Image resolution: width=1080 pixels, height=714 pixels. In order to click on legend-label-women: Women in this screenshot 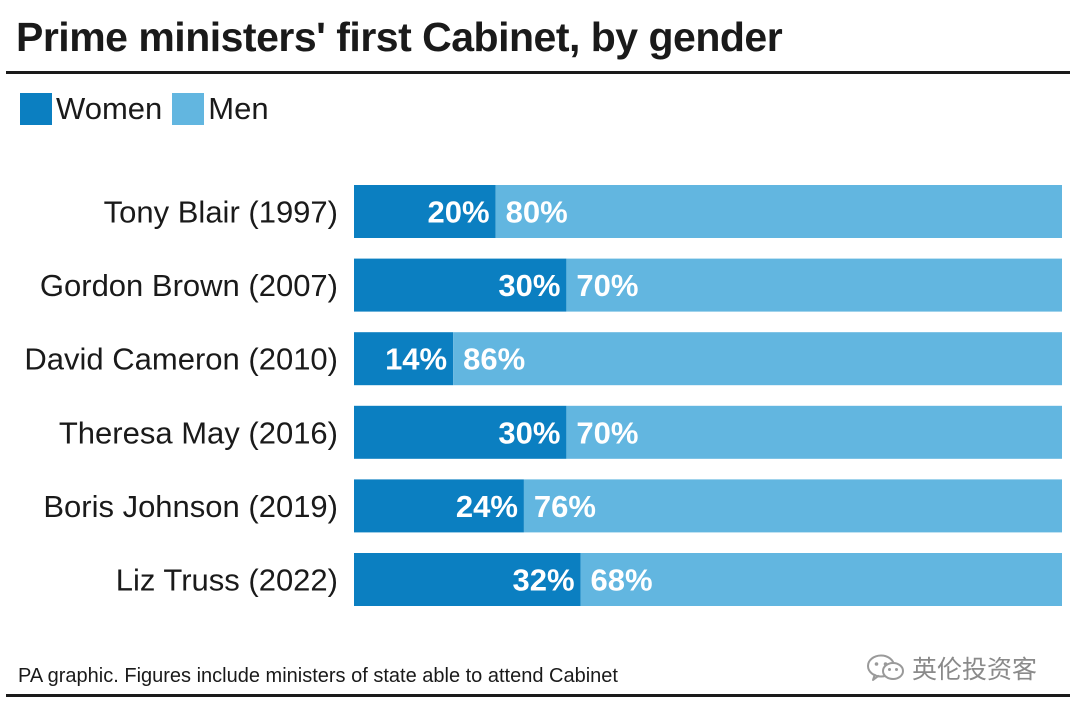, I will do `click(109, 108)`.